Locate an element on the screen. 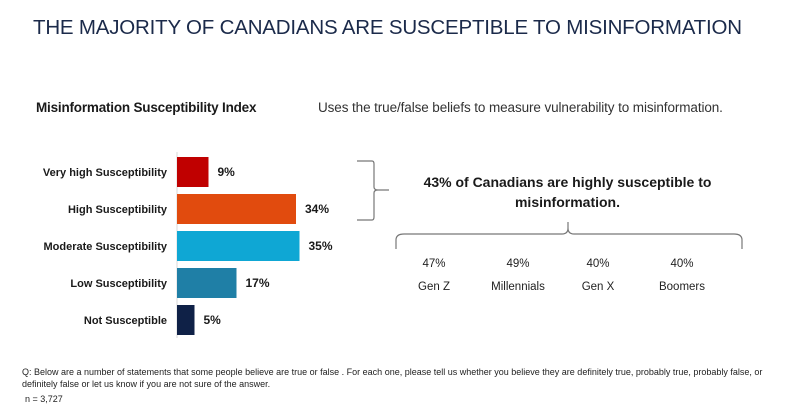 Image resolution: width=800 pixels, height=415 pixels. generation-millennials: 49% Millennials is located at coordinates (518, 275).